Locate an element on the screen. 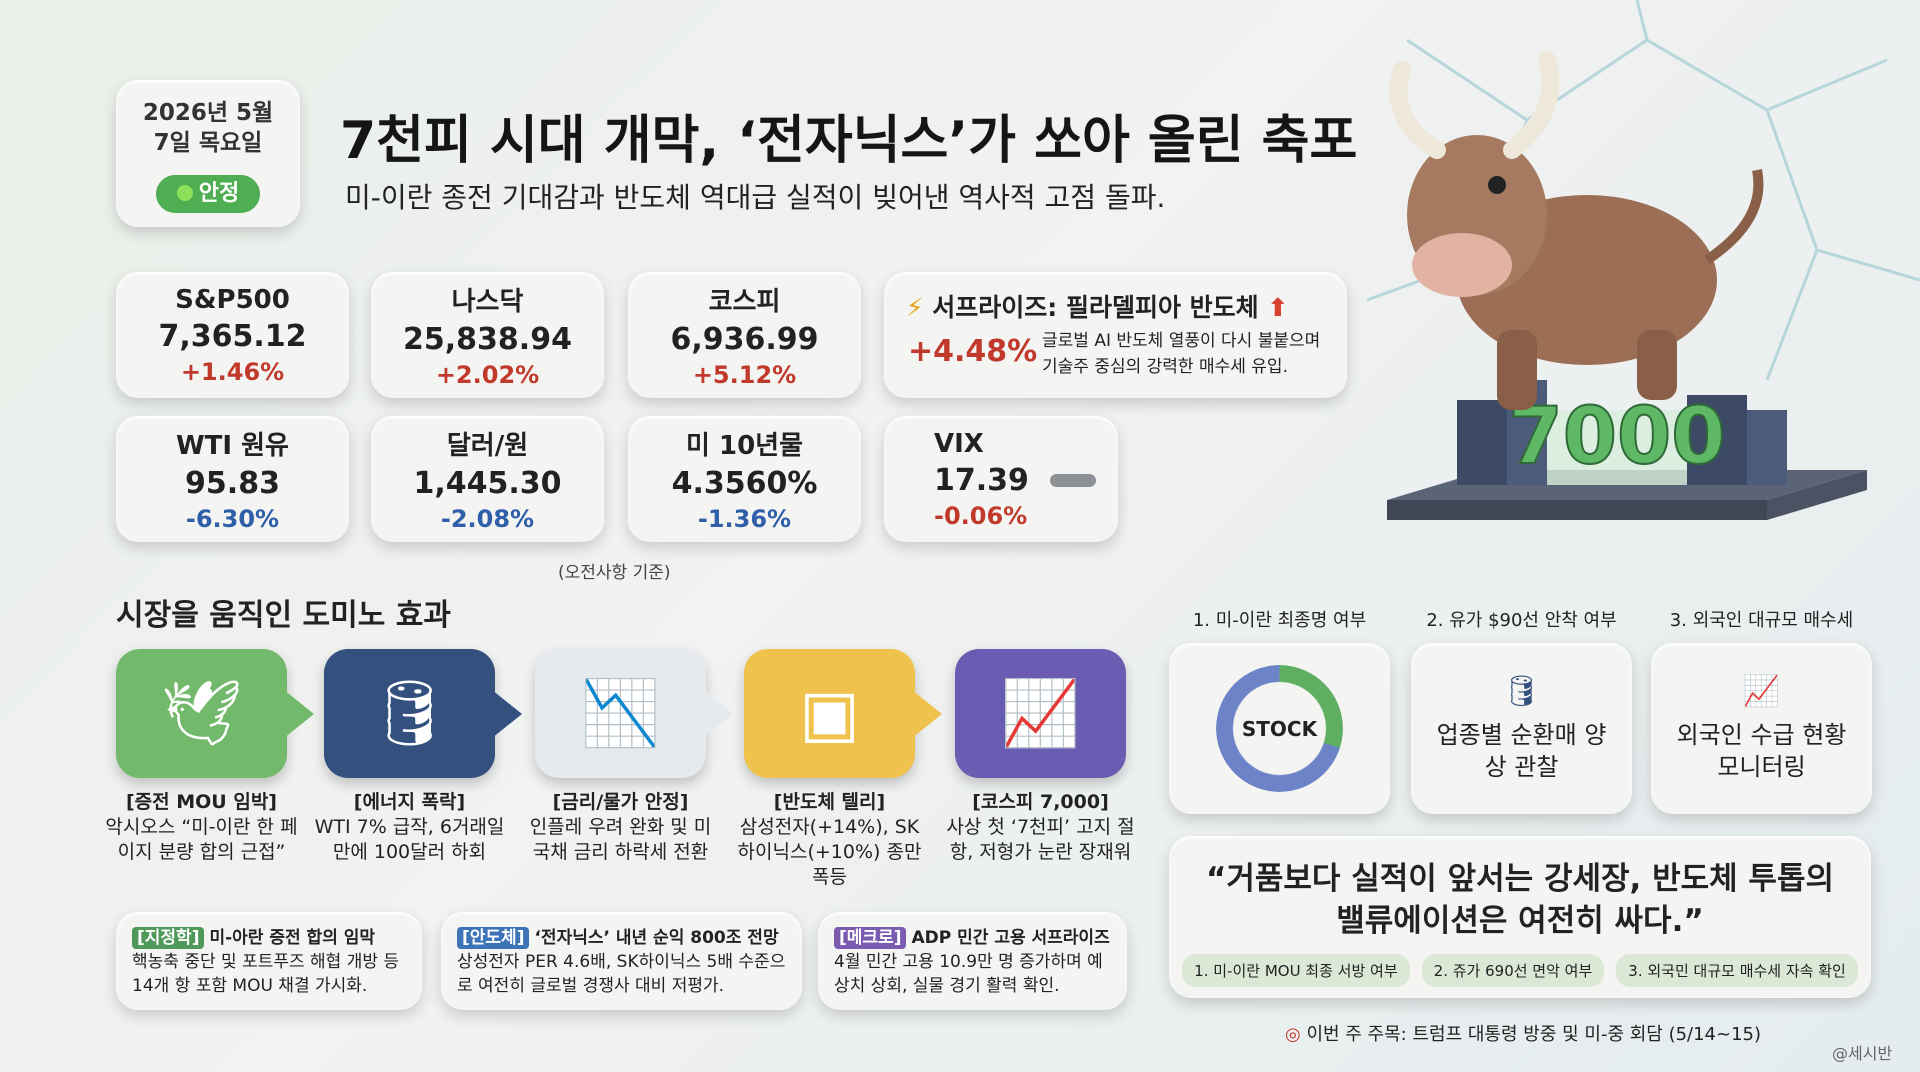 The height and width of the screenshot is (1072, 1920). market-name: 나스닥 is located at coordinates (487, 302).